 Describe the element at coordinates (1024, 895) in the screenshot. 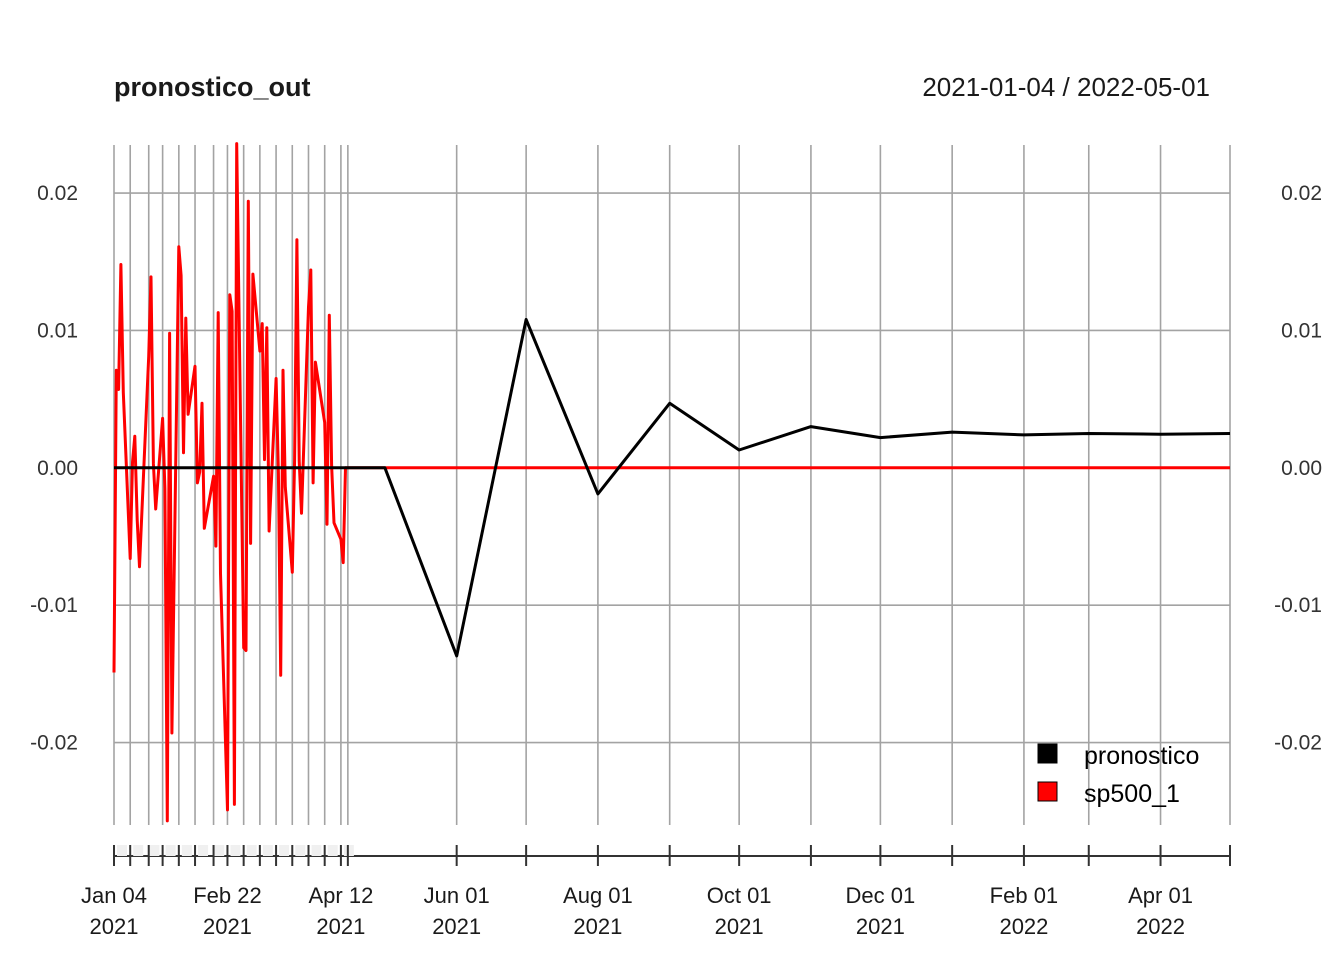

I see `x-tick-label: Feb 01` at that location.